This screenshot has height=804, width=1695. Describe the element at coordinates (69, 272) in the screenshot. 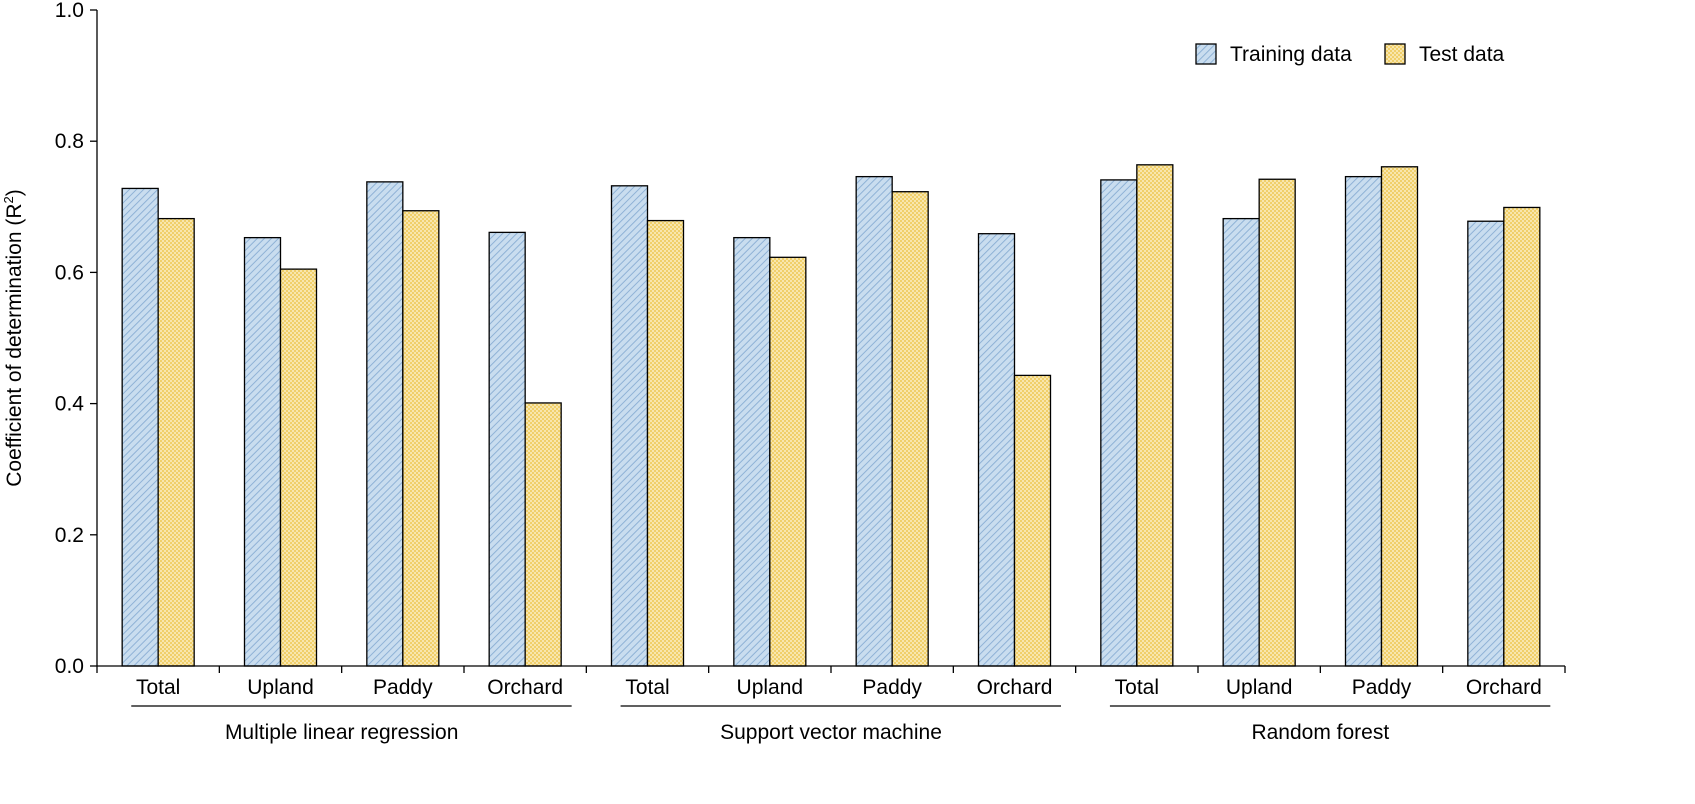

I see `y-tick-label: 0.6` at that location.